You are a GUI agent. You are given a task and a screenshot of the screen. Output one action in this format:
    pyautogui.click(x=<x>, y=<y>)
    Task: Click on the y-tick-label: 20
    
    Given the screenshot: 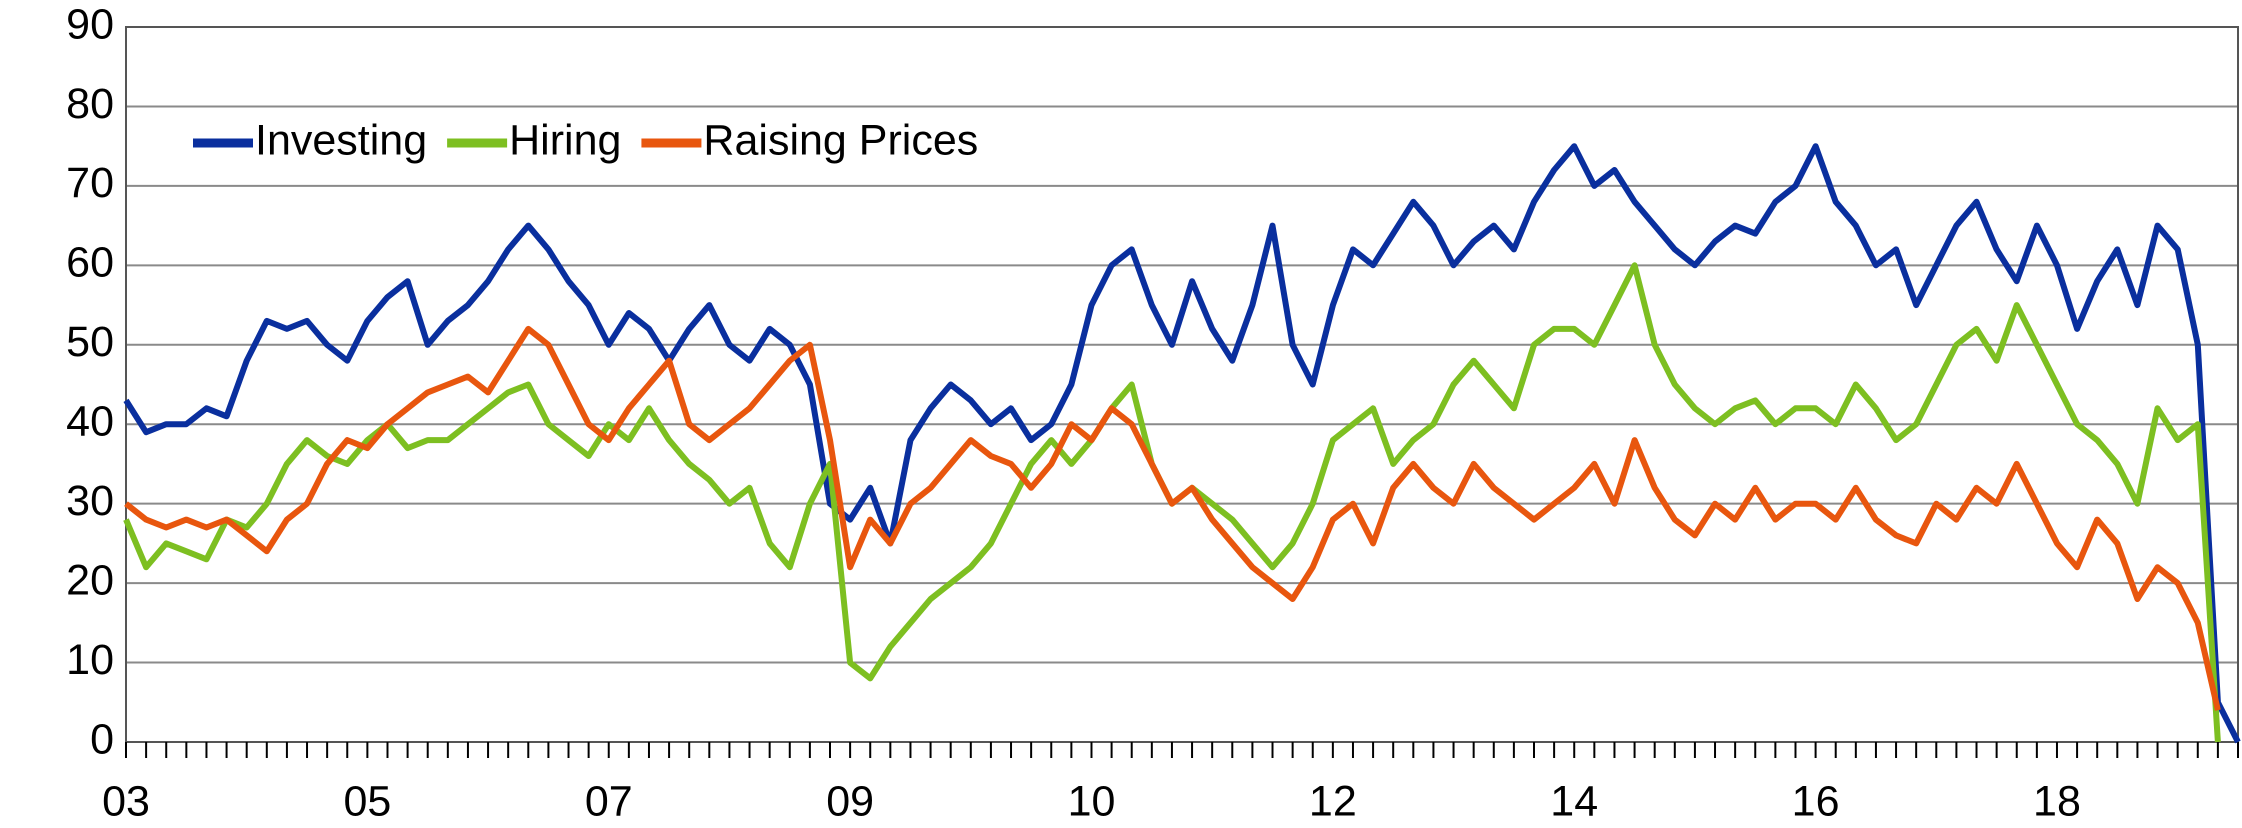 What is the action you would take?
    pyautogui.click(x=90, y=580)
    